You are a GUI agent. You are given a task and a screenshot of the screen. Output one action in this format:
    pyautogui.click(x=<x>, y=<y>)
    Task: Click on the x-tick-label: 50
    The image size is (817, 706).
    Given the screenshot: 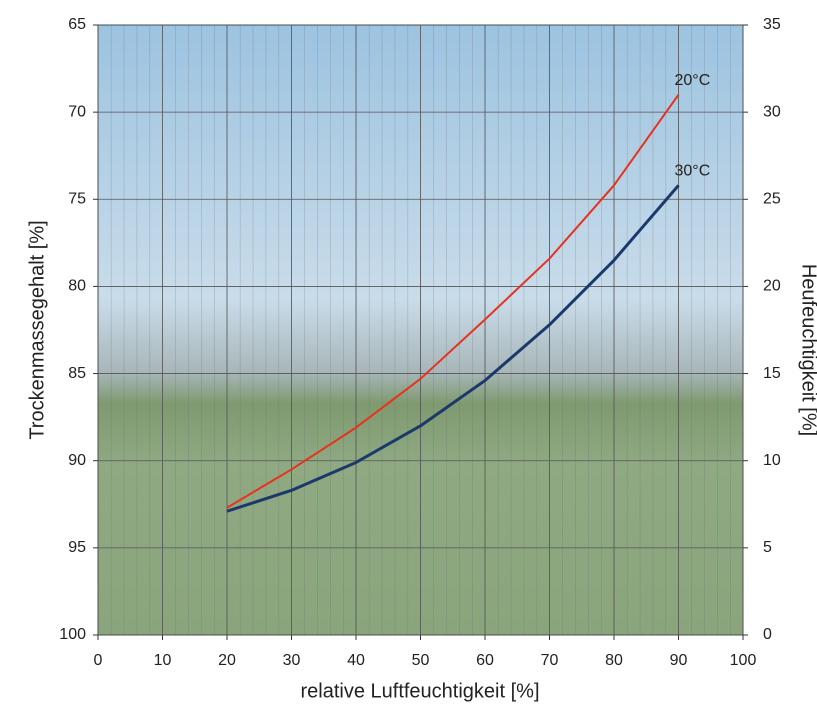 What is the action you would take?
    pyautogui.click(x=421, y=660)
    